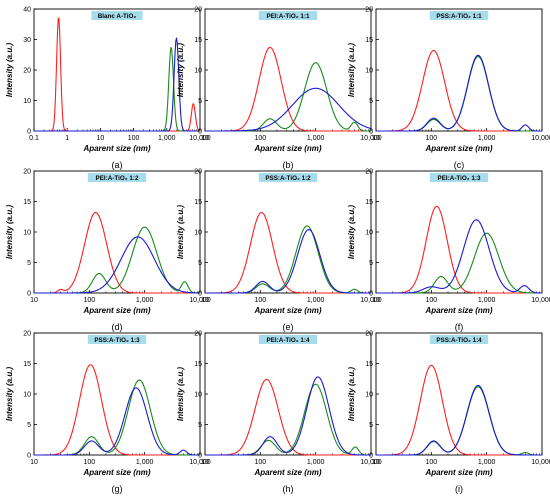 Image resolution: width=550 pixels, height=498 pixels. I want to click on panel-label: (a), so click(117, 165).